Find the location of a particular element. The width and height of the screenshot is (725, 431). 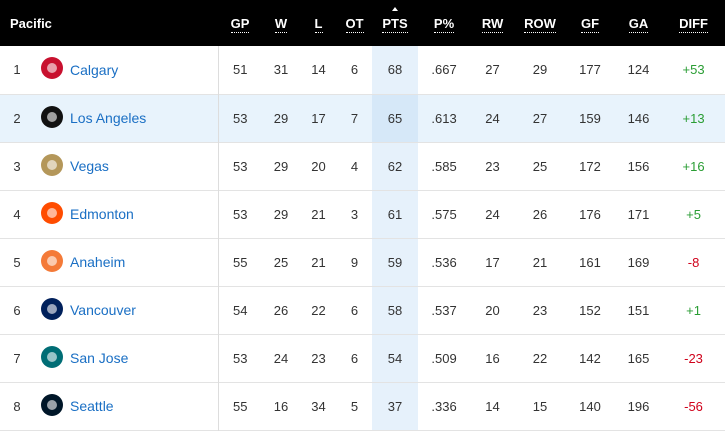

stat: 55 is located at coordinates (240, 262).